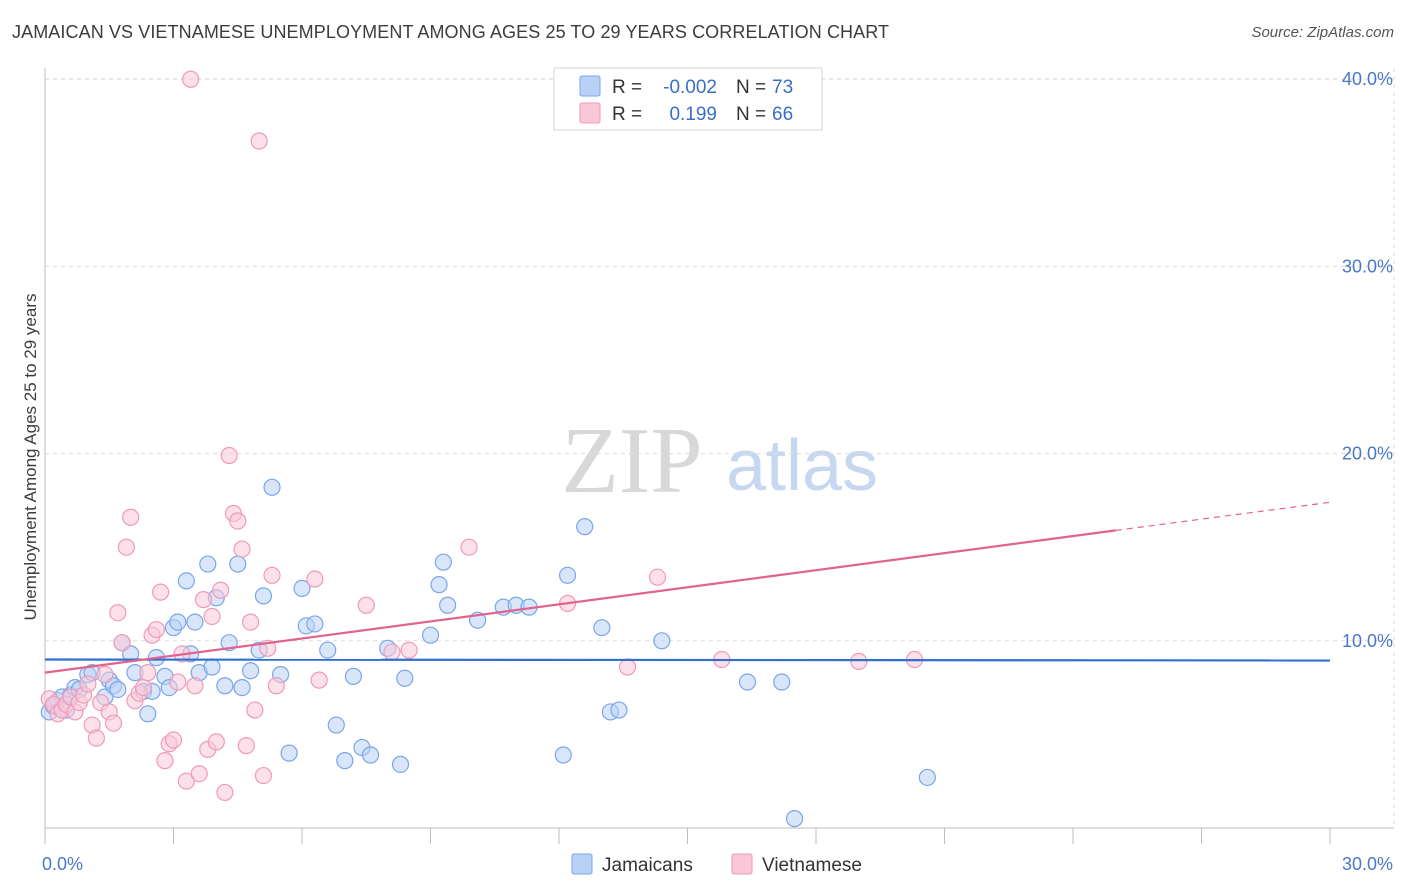  What do you see at coordinates (751, 114) in the screenshot?
I see `legend-n-label-2: N =` at bounding box center [751, 114].